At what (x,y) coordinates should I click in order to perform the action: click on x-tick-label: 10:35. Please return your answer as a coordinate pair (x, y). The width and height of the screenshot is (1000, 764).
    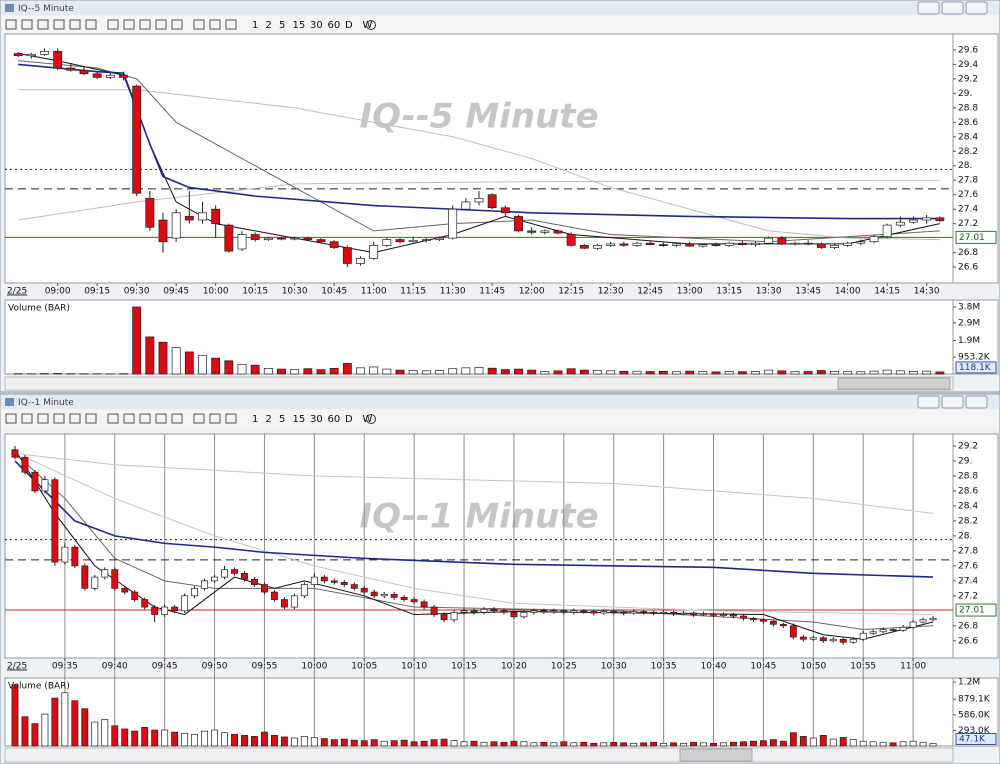
    Looking at the image, I should click on (664, 667).